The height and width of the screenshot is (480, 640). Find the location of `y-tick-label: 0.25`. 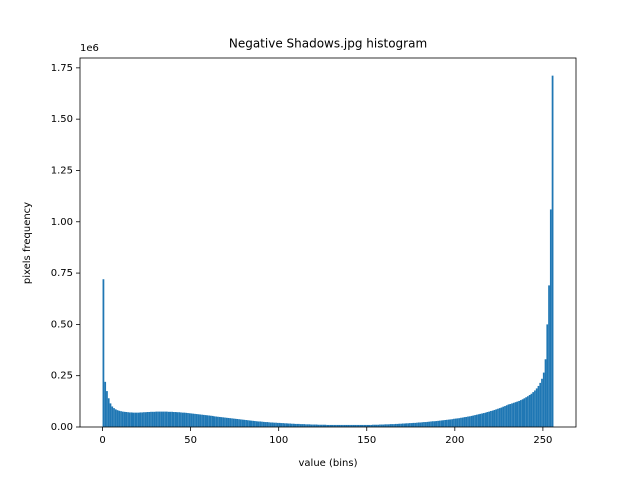

y-tick-label: 0.25 is located at coordinates (62, 376).